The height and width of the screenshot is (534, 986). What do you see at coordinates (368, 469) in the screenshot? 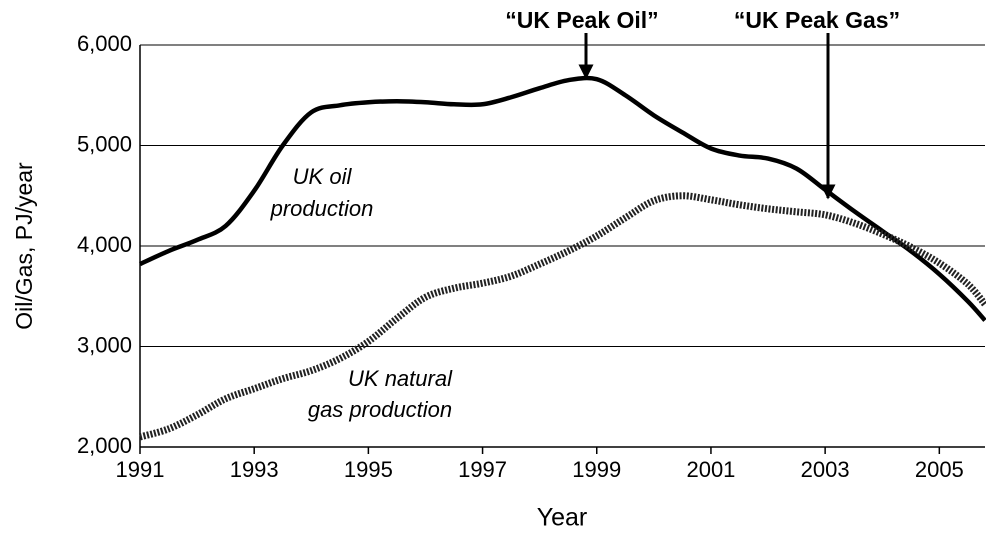
I see `x-tick-label: 1995` at bounding box center [368, 469].